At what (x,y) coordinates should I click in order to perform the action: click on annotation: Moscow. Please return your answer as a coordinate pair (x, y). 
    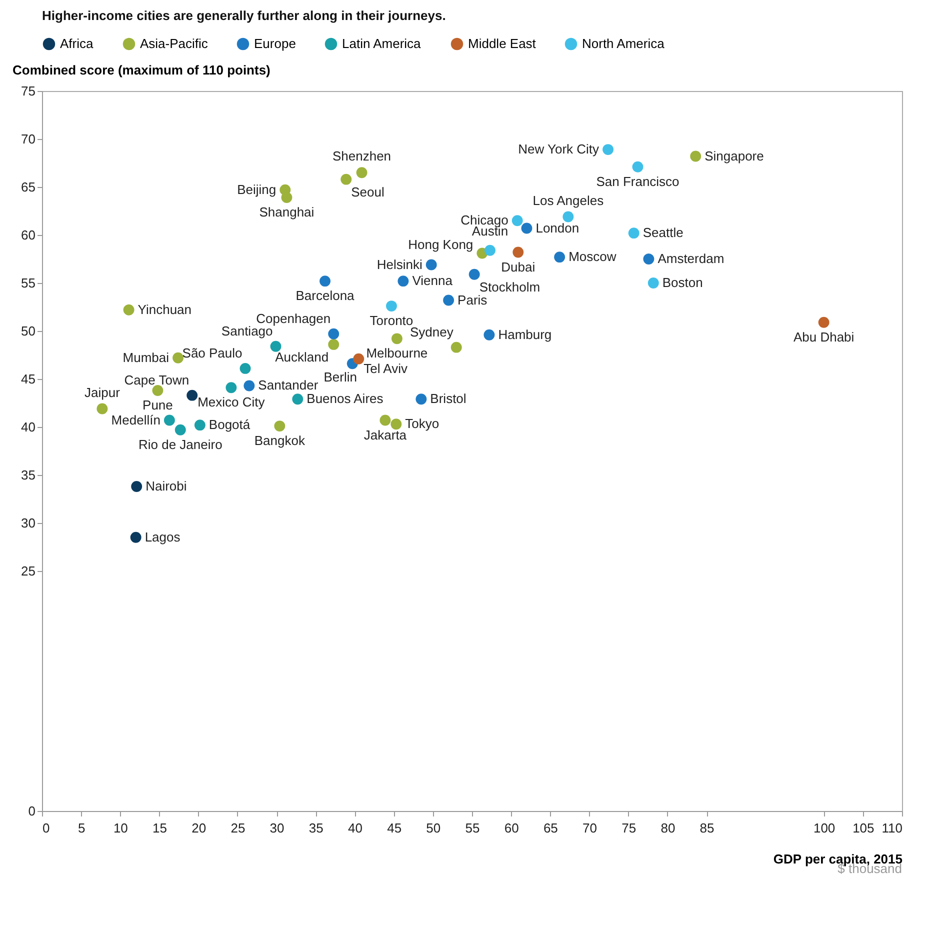
    Looking at the image, I should click on (592, 256).